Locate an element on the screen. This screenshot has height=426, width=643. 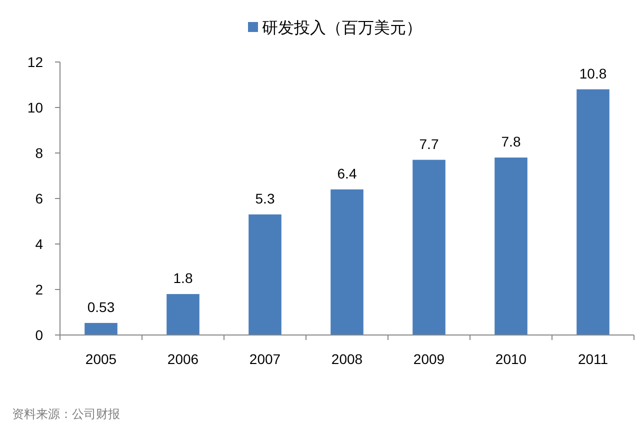
x-tick-label: 2007 is located at coordinates (265, 359).